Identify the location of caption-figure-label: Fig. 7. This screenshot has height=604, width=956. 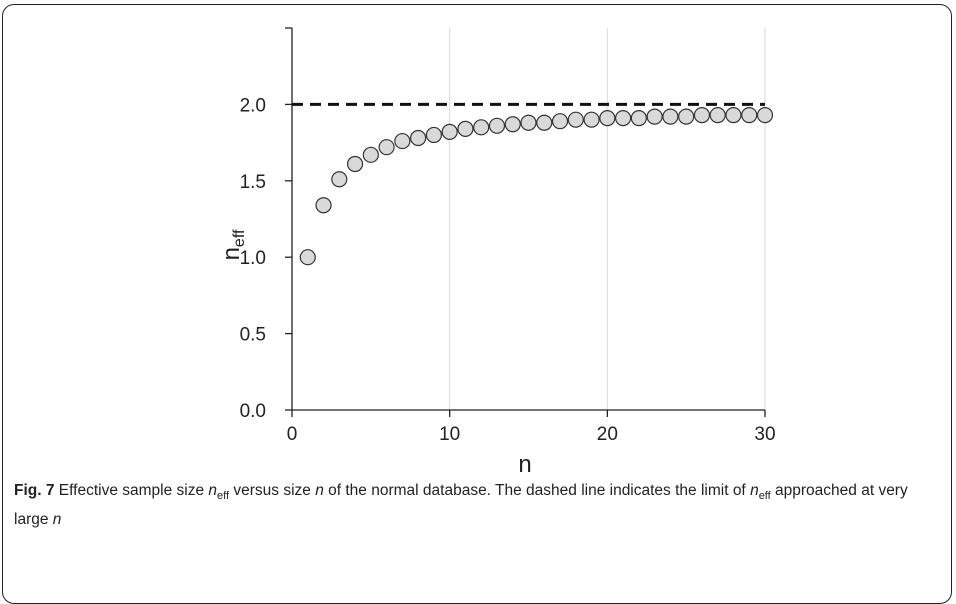
(34, 490).